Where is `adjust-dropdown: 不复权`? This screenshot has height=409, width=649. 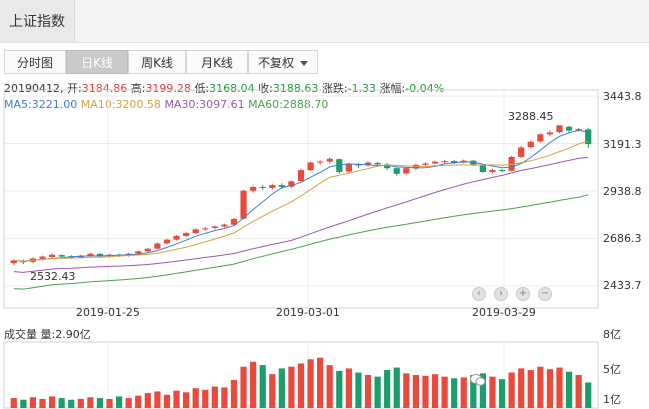
adjust-dropdown: 不复权 is located at coordinates (283, 62).